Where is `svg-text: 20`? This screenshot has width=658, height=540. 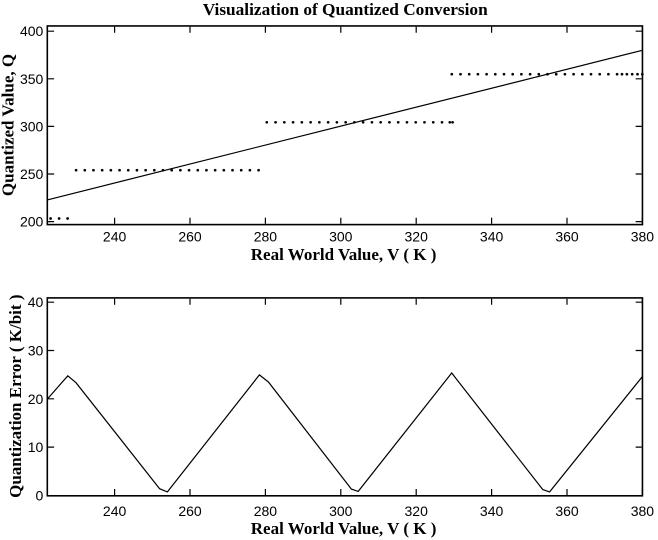 svg-text: 20 is located at coordinates (36, 399).